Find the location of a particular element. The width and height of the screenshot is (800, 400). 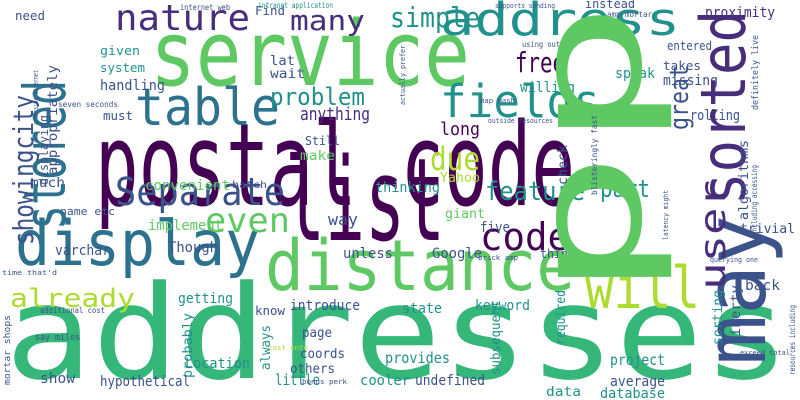

word: back is located at coordinates (763, 286).